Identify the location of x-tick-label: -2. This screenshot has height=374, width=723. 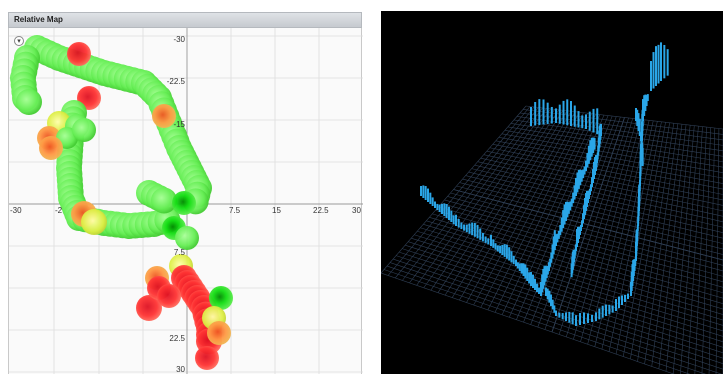
(59, 210).